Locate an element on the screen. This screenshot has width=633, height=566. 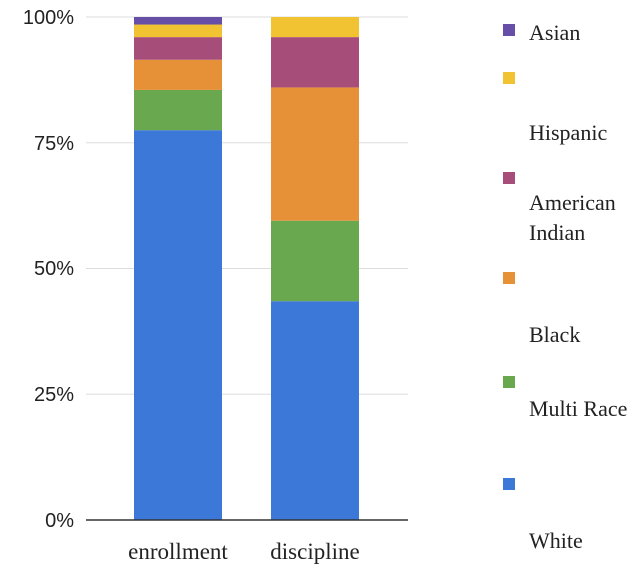
legend-label: Black is located at coordinates (555, 334).